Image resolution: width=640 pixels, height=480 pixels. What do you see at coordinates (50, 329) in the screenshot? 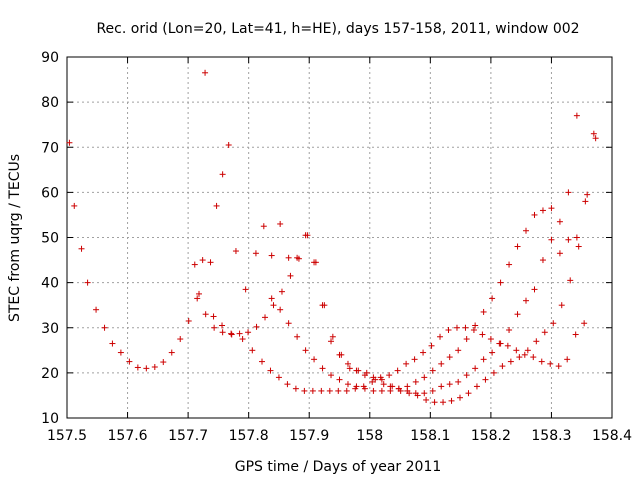
I see `y-tick-label: 30` at bounding box center [50, 329].